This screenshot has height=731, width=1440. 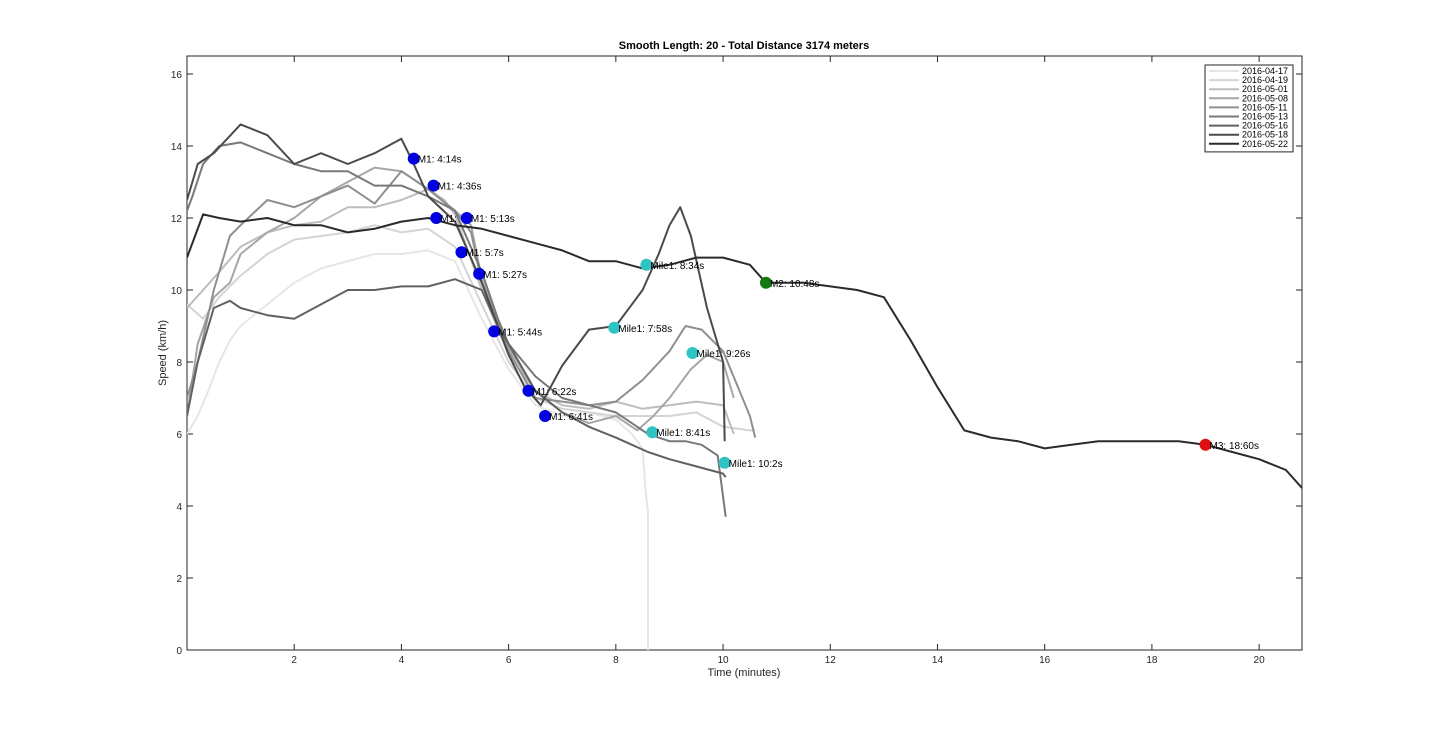 I want to click on legend-entry: 2016-05-22, so click(x=1265, y=144).